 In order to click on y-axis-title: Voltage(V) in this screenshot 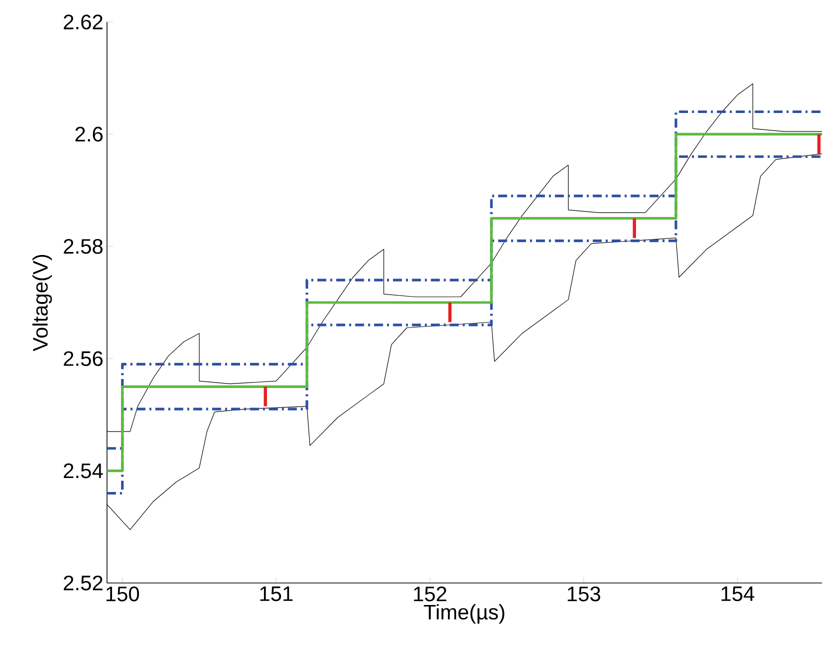, I will do `click(42, 303)`.